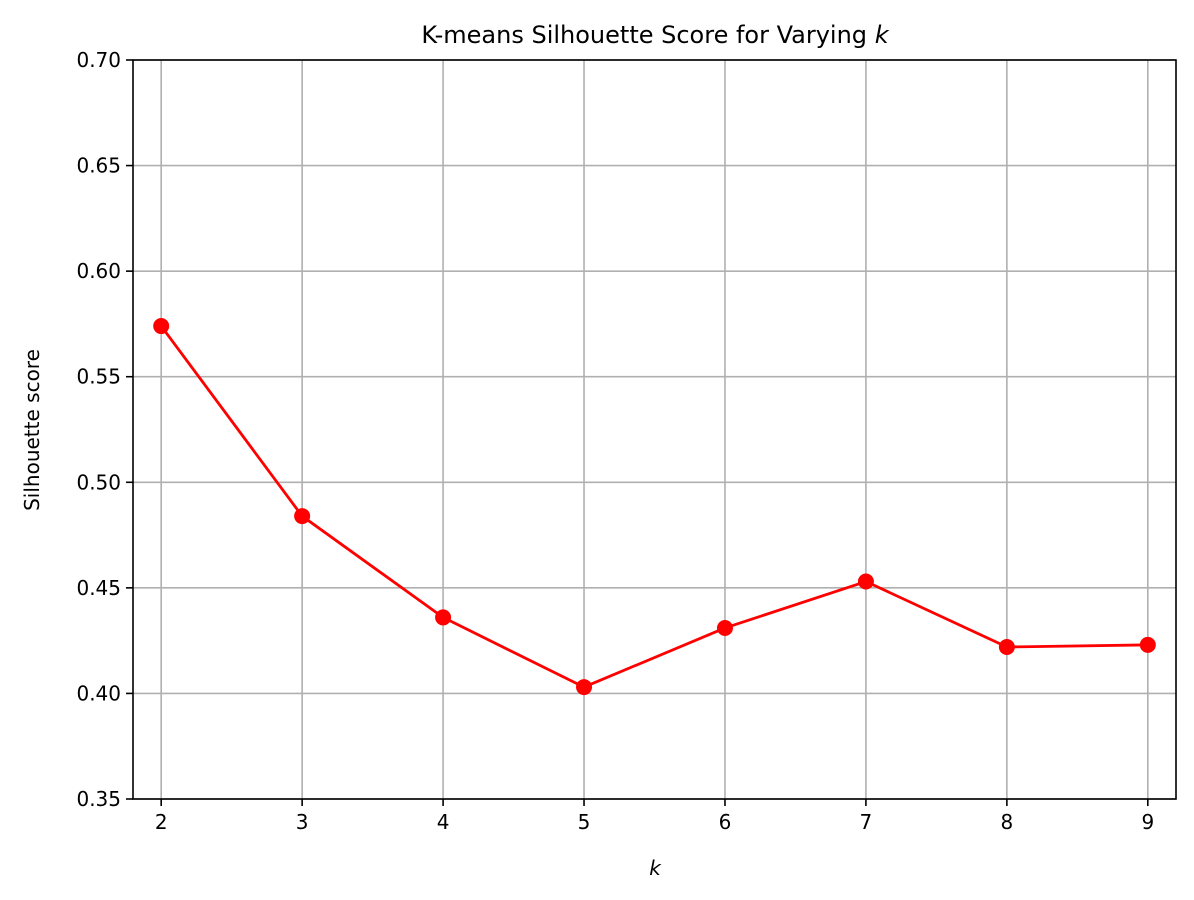 The height and width of the screenshot is (900, 1194). What do you see at coordinates (644, 35) in the screenshot?
I see `chart-title-text: K-means Silhouette Score for Varying` at bounding box center [644, 35].